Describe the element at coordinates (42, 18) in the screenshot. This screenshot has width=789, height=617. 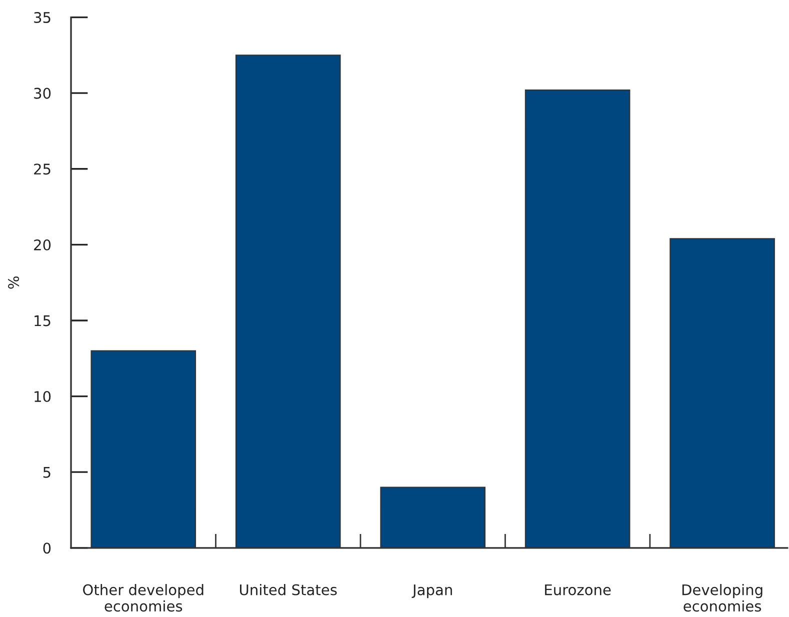
I see `y-tick-label: 35` at that location.